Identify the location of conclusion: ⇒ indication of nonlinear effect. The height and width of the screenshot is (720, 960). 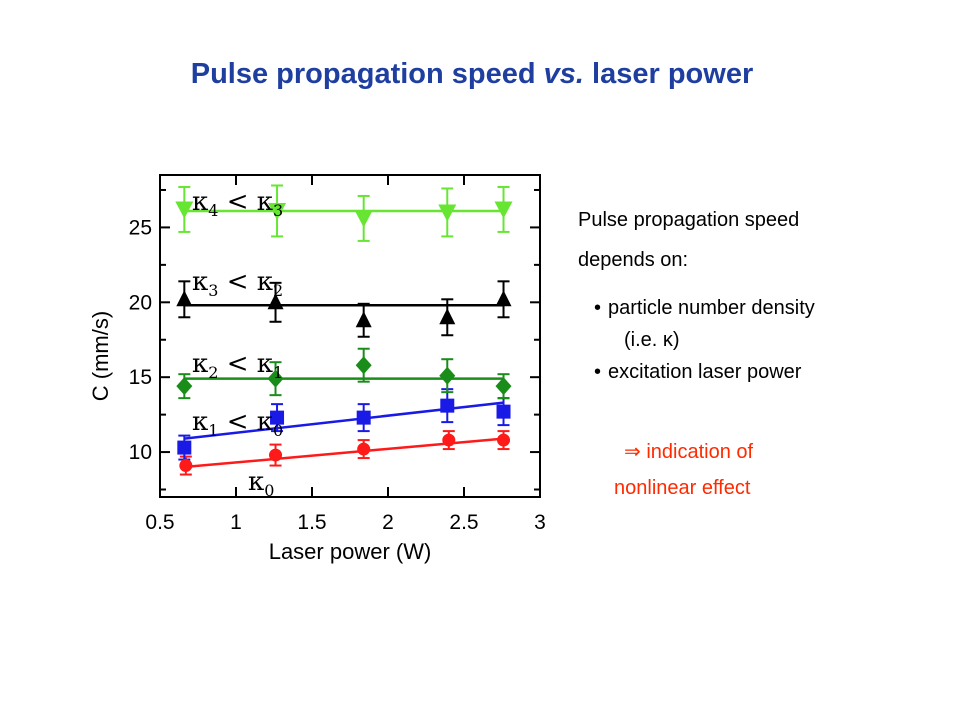
(758, 470).